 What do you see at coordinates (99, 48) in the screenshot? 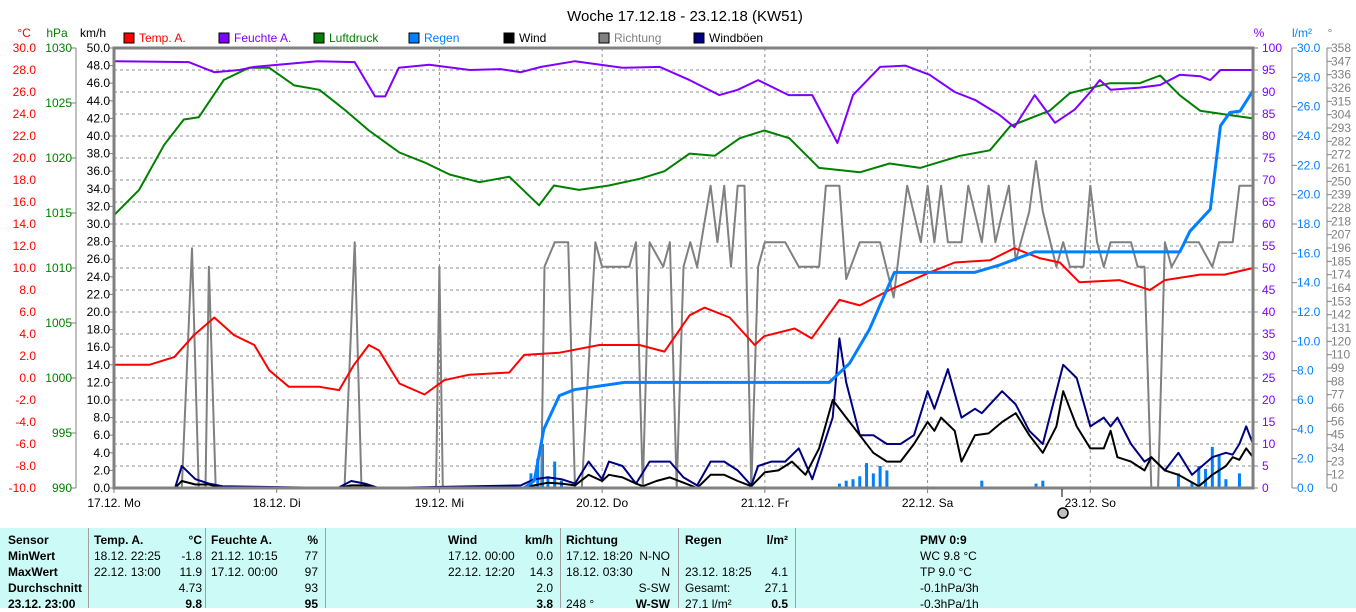
I see `wind-tick-label: 50.0` at bounding box center [99, 48].